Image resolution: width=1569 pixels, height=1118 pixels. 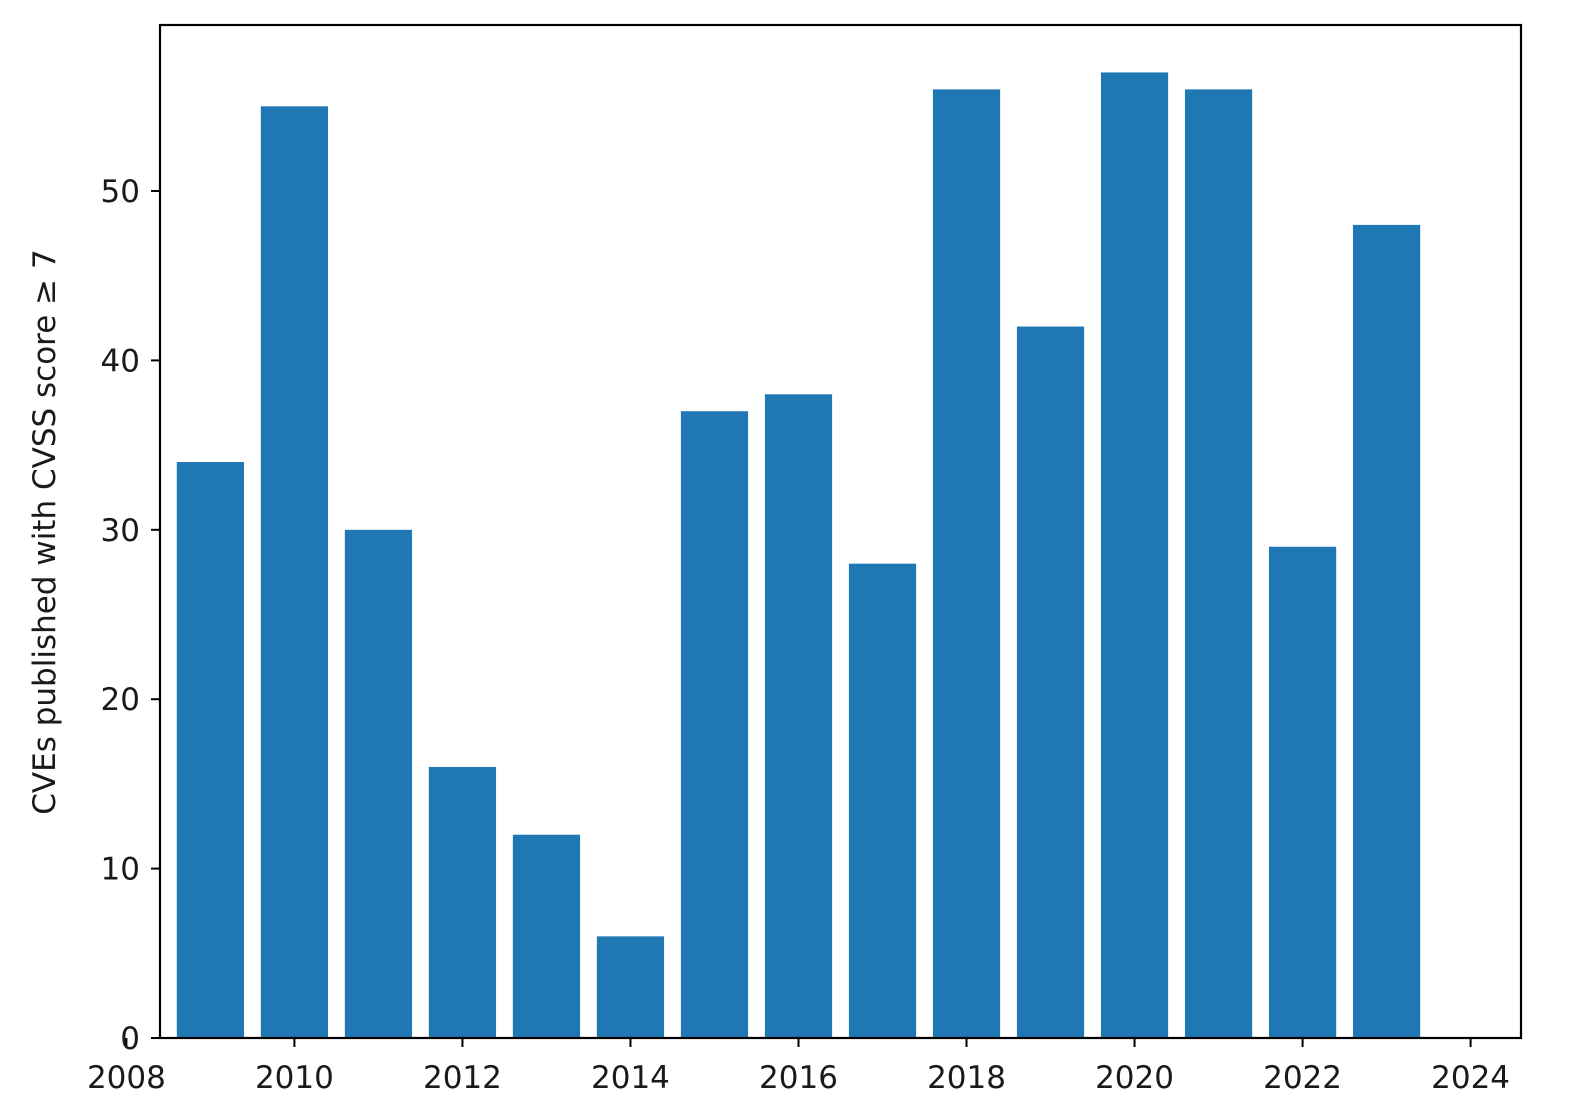 What do you see at coordinates (126, 1078) in the screenshot?
I see `x-tick-label: 2008` at bounding box center [126, 1078].